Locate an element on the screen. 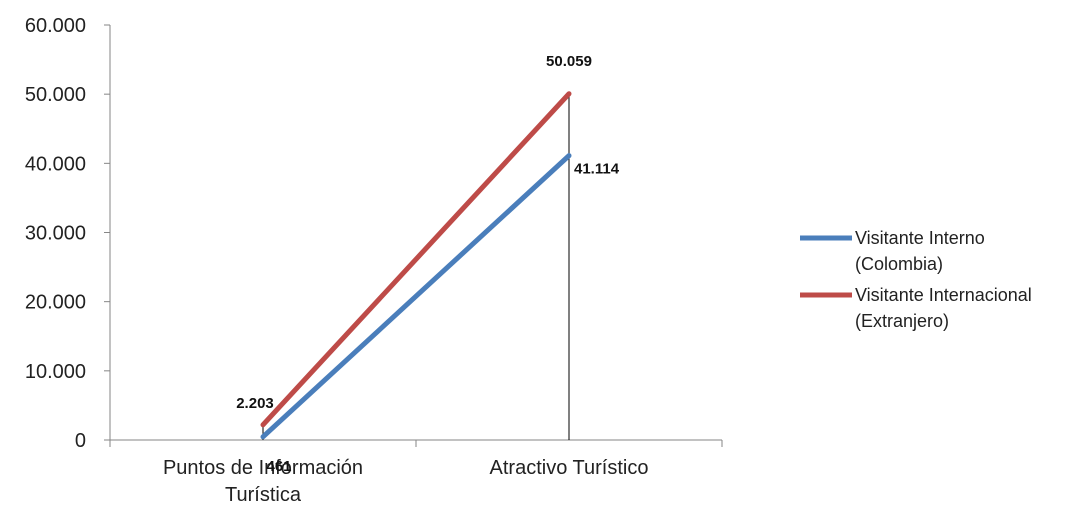  y-tick-label: 50.000 is located at coordinates (55, 95).